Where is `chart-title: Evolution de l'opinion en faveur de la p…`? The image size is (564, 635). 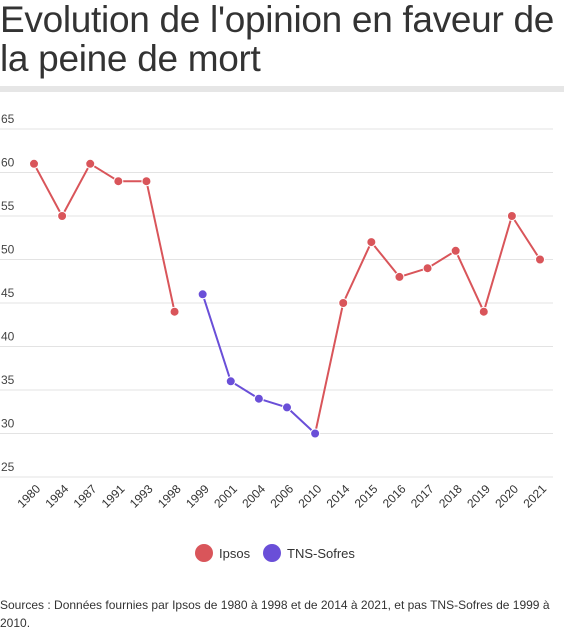 chart-title: Evolution de l'opinion en faveur de la p… is located at coordinates (277, 39).